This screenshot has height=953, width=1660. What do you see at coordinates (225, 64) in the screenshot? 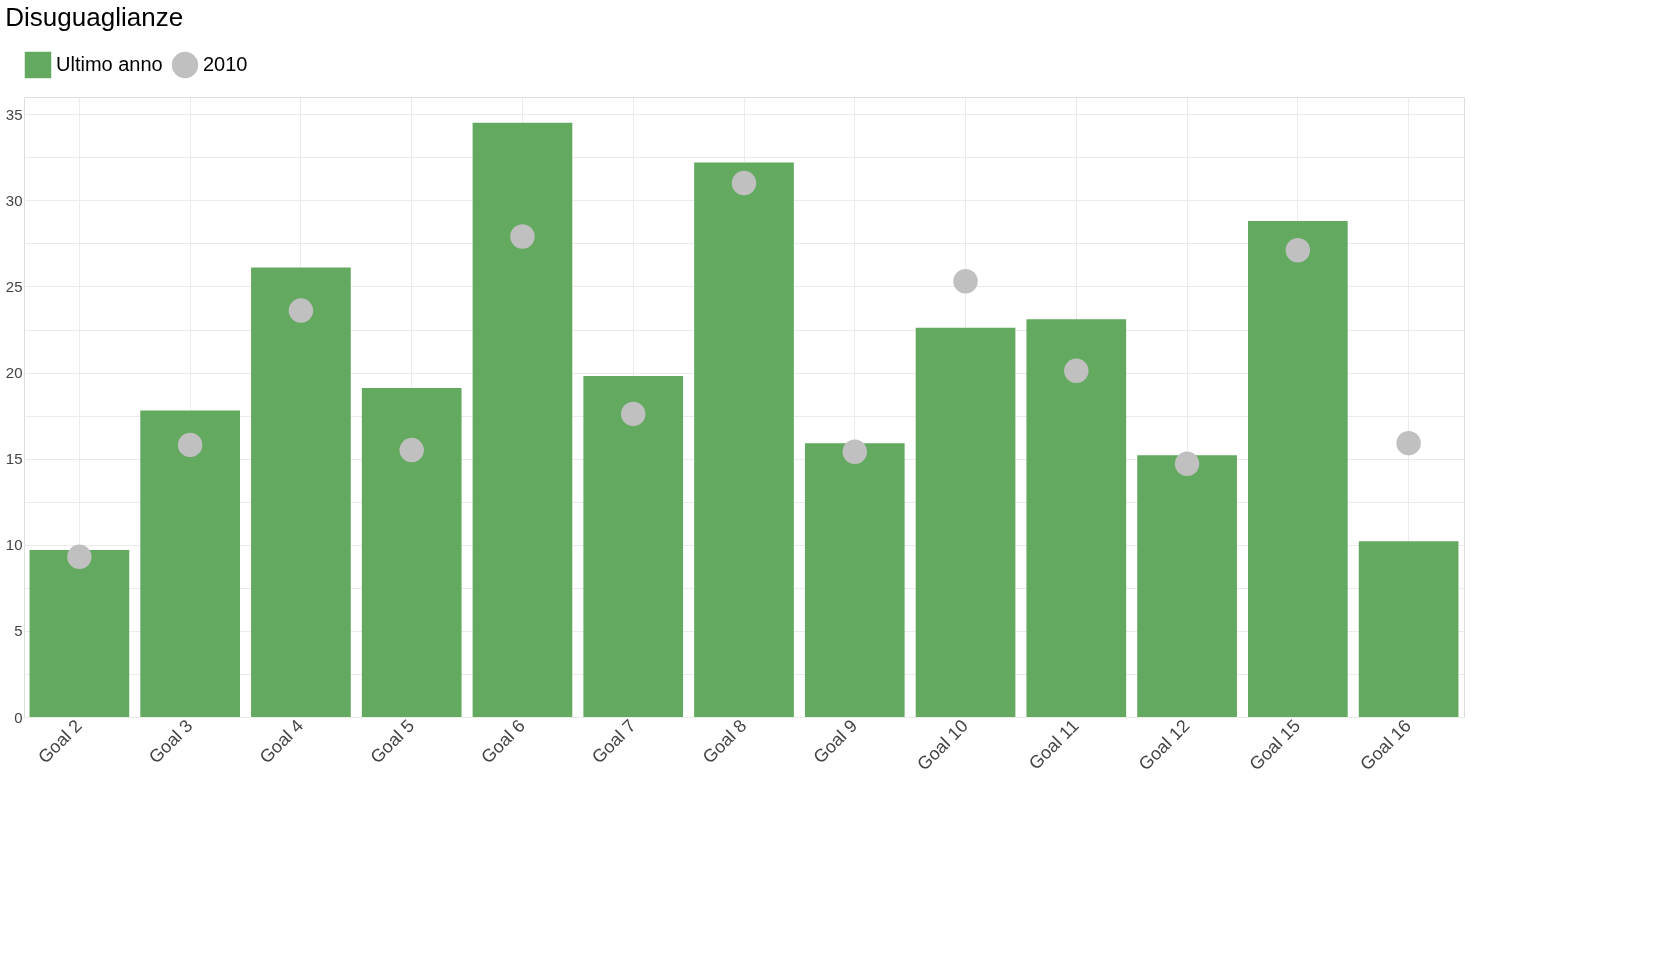
I see `legend-label: 2010` at bounding box center [225, 64].